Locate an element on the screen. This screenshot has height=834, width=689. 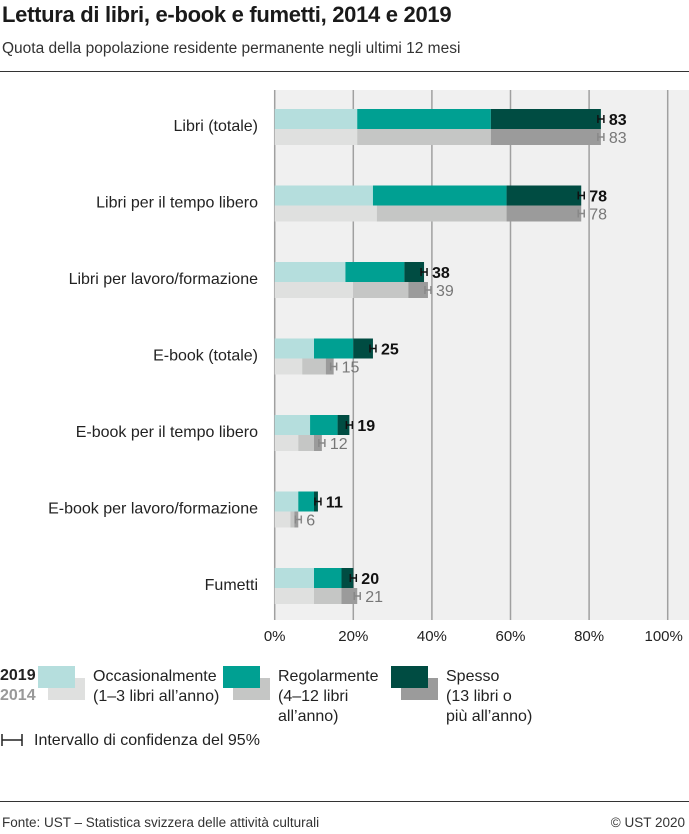
confidence-interval-icon is located at coordinates (12, 740).